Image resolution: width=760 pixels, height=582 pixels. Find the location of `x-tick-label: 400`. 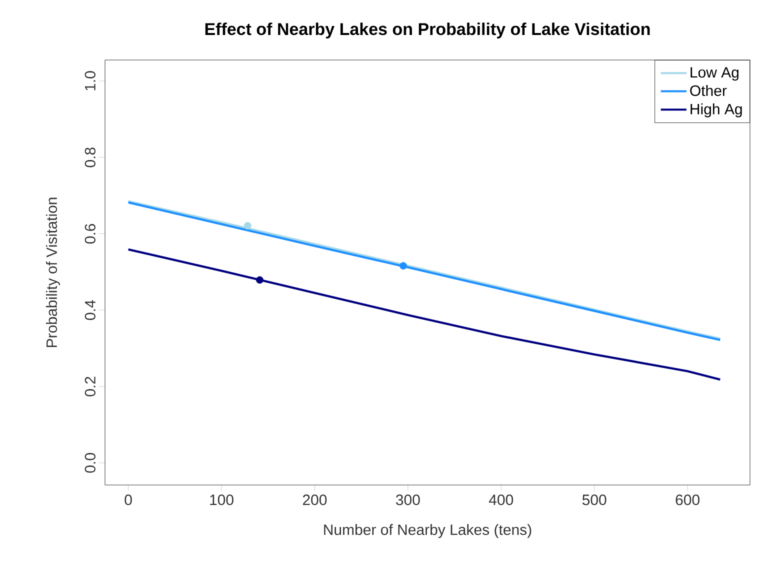

x-tick-label: 400 is located at coordinates (501, 500).